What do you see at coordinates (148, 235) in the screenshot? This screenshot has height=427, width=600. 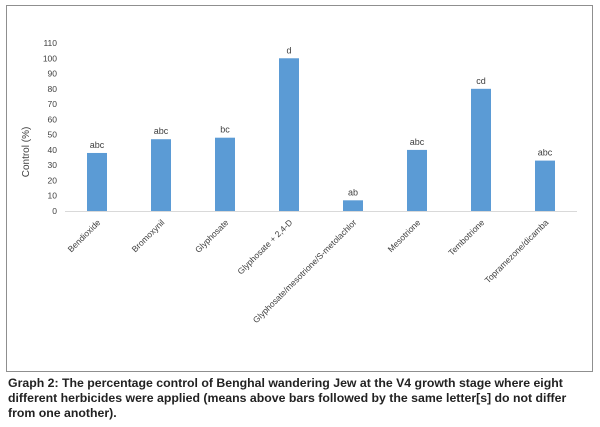 I see `x-tick-label-2: Bromoxynil` at bounding box center [148, 235].